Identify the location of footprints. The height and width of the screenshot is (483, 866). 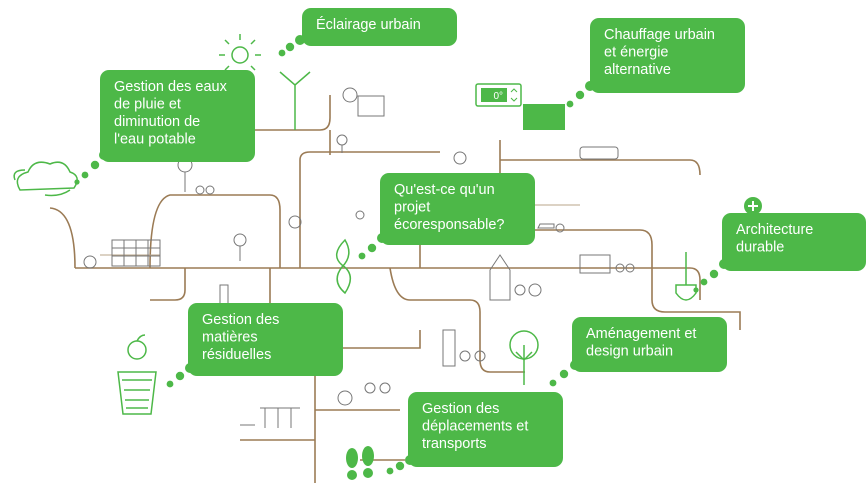
(360, 463).